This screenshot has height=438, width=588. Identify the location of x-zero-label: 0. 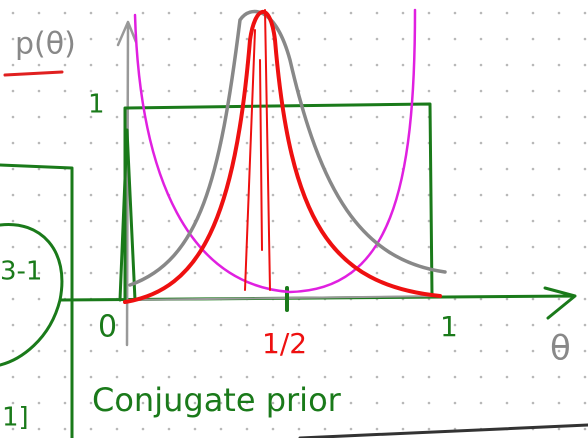
(107, 327).